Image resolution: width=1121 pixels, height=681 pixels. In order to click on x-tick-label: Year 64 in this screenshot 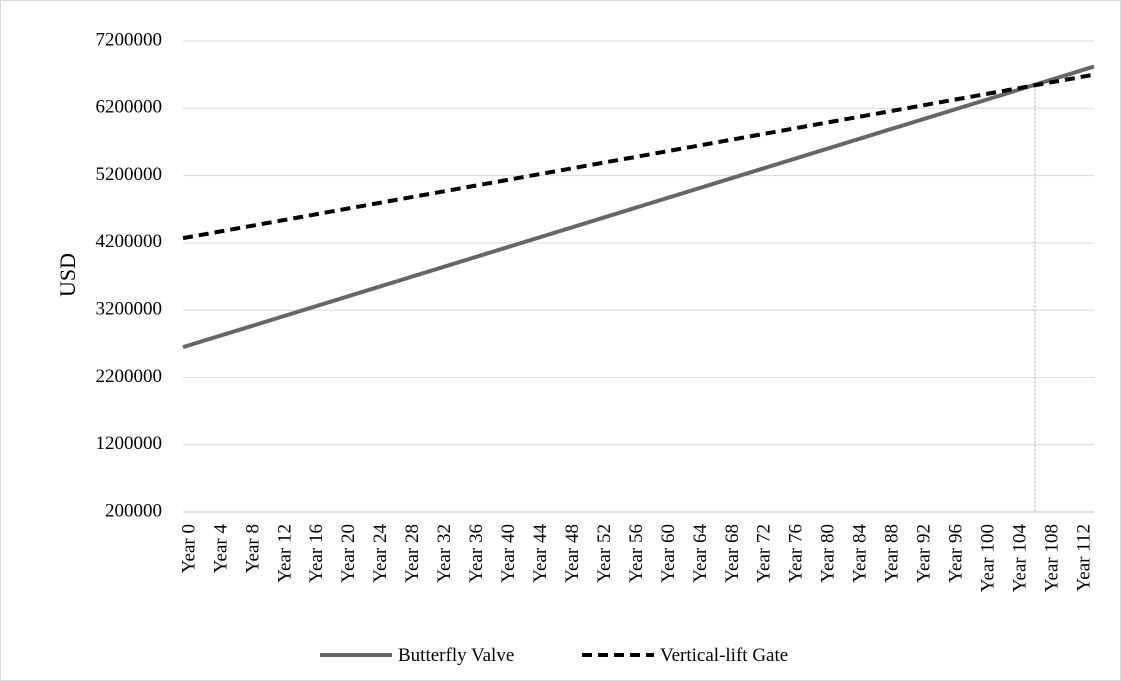, I will do `click(700, 553)`.